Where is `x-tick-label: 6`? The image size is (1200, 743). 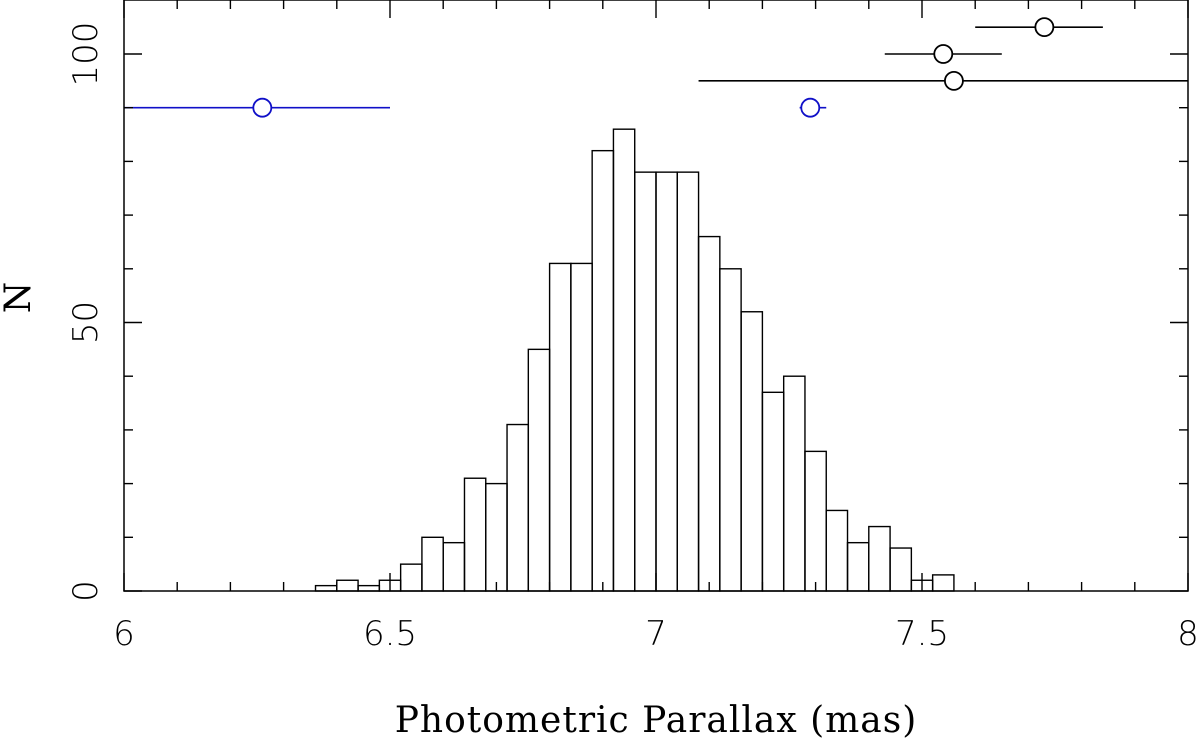 x-tick-label: 6 is located at coordinates (124, 634).